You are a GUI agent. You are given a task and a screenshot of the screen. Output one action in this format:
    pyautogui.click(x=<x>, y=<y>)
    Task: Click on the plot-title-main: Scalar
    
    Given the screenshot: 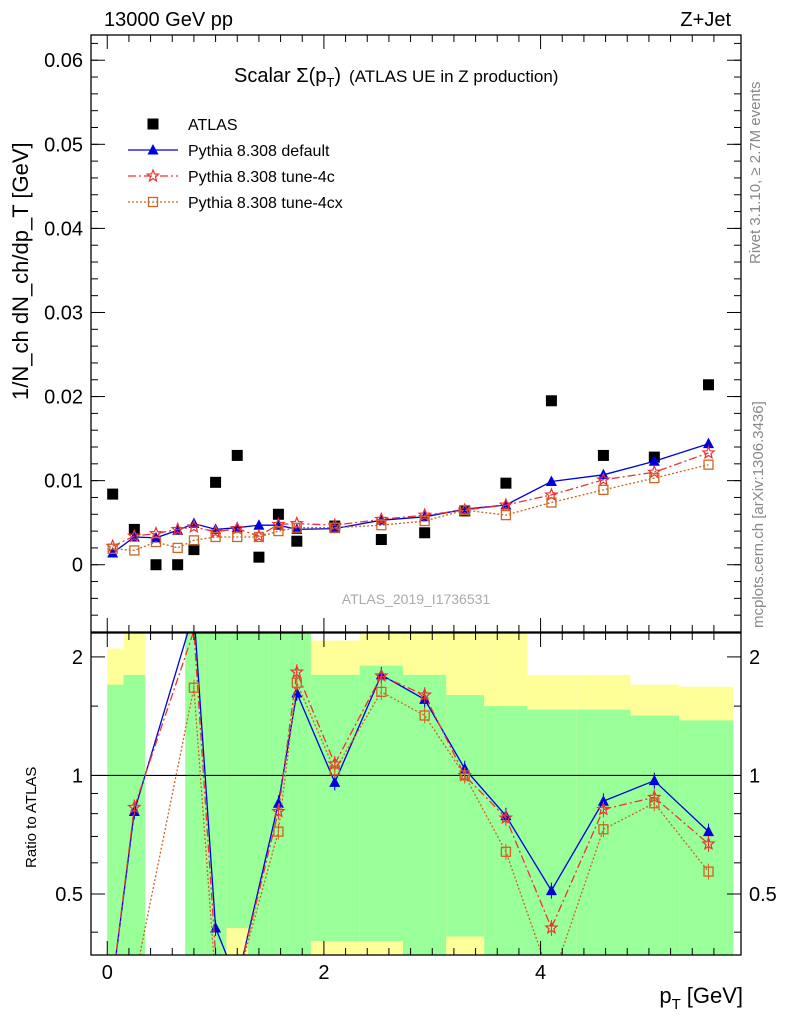 What is the action you would take?
    pyautogui.click(x=265, y=76)
    